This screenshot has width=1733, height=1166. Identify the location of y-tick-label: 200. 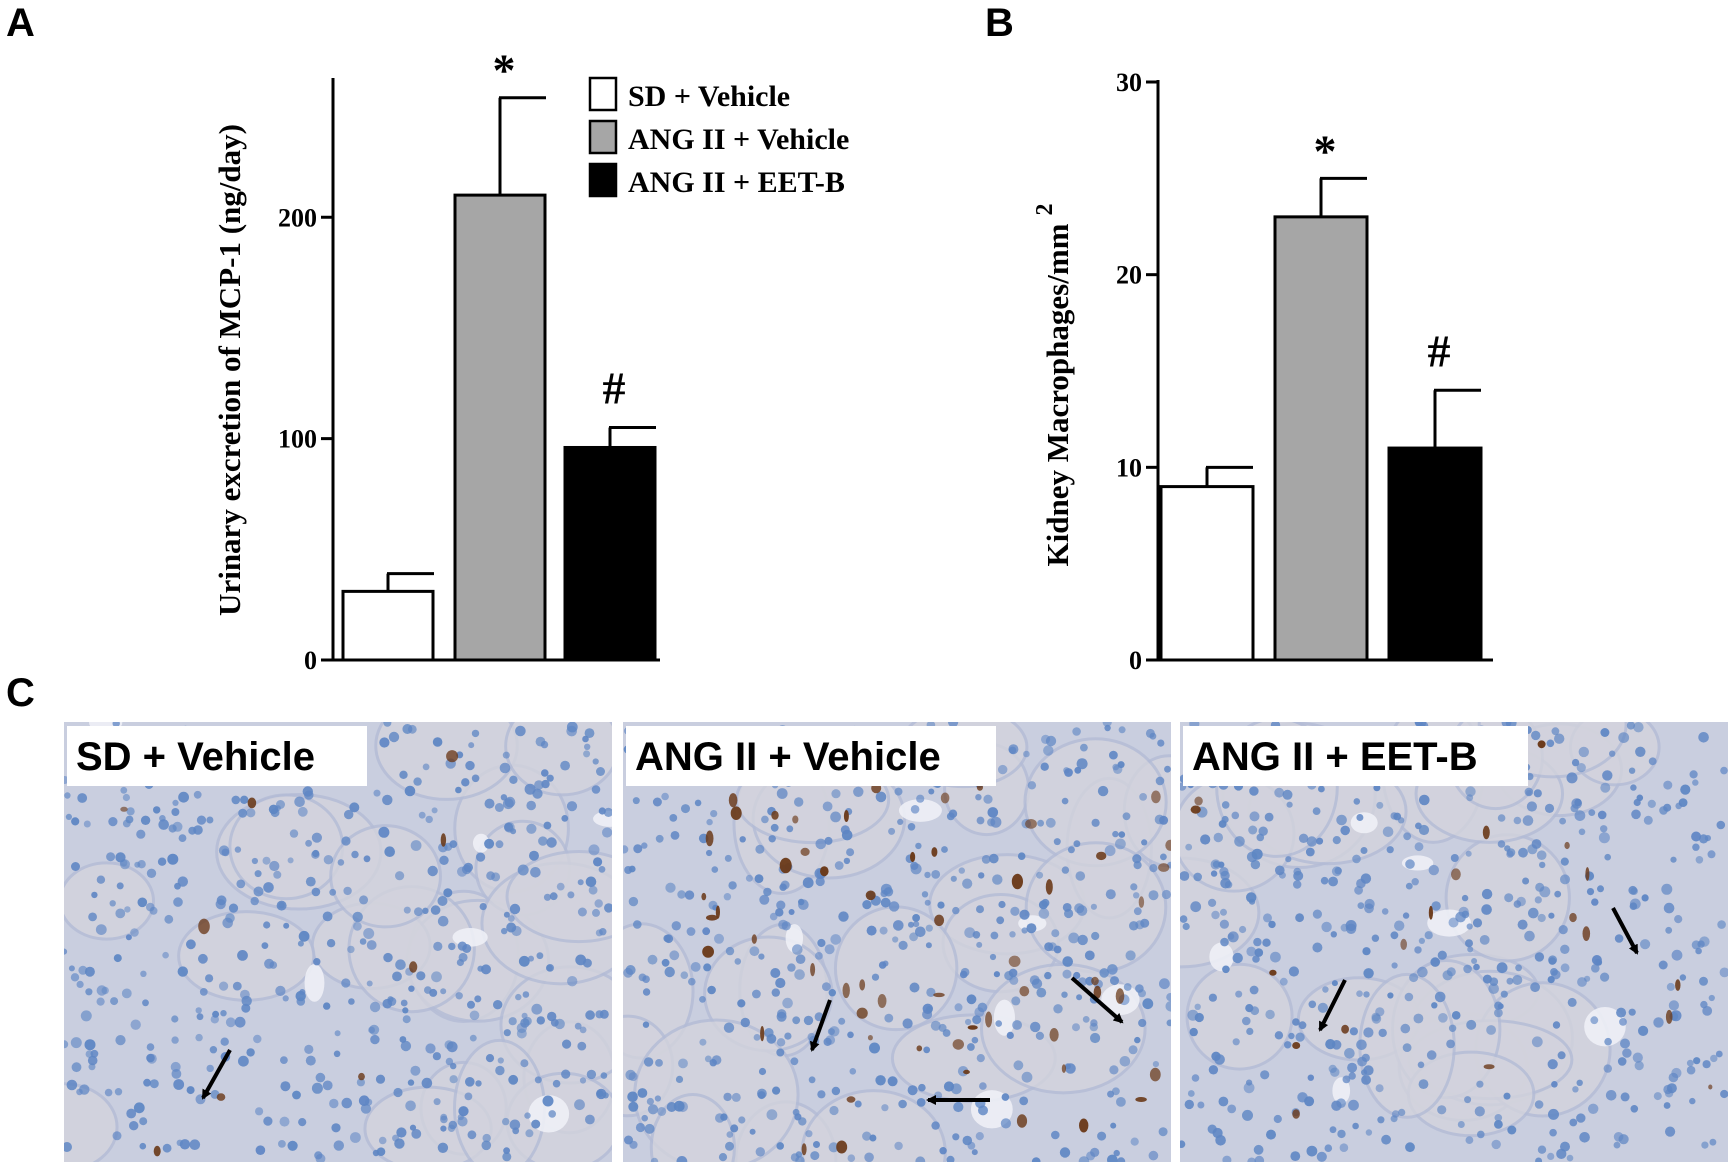
(297, 217).